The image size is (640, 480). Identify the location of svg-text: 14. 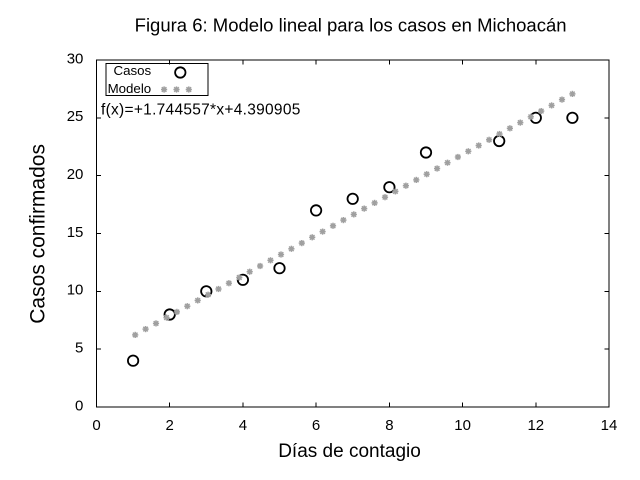
(609, 425).